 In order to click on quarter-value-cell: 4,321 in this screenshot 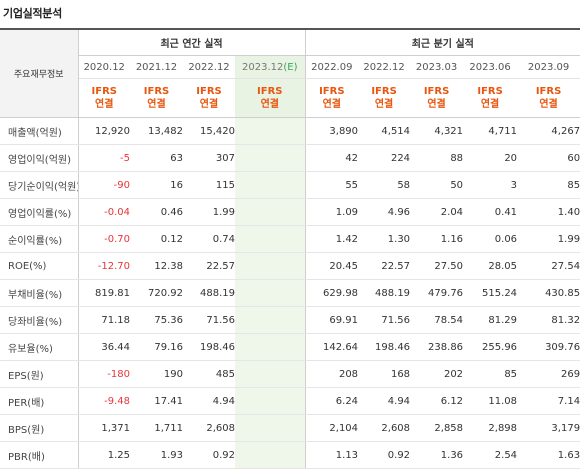, I will do `click(437, 131)`.